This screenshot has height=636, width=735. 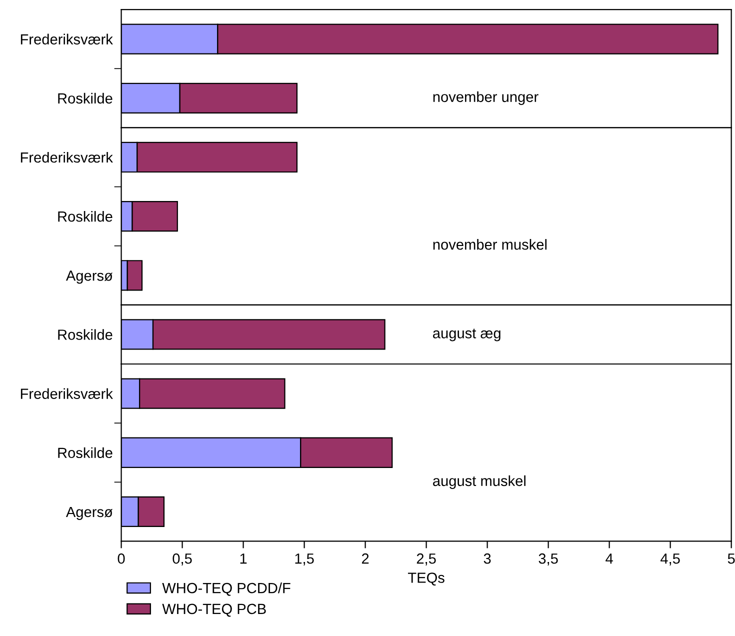 I want to click on legend-label: WHO-TEQ PCB, so click(x=214, y=610).